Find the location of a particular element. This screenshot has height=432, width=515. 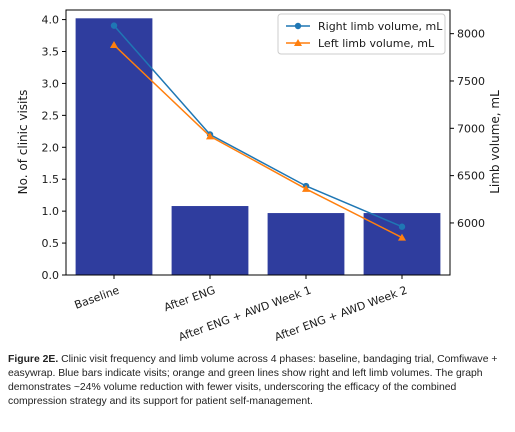

legend-right-label: Right limb volume, mL is located at coordinates (380, 26).